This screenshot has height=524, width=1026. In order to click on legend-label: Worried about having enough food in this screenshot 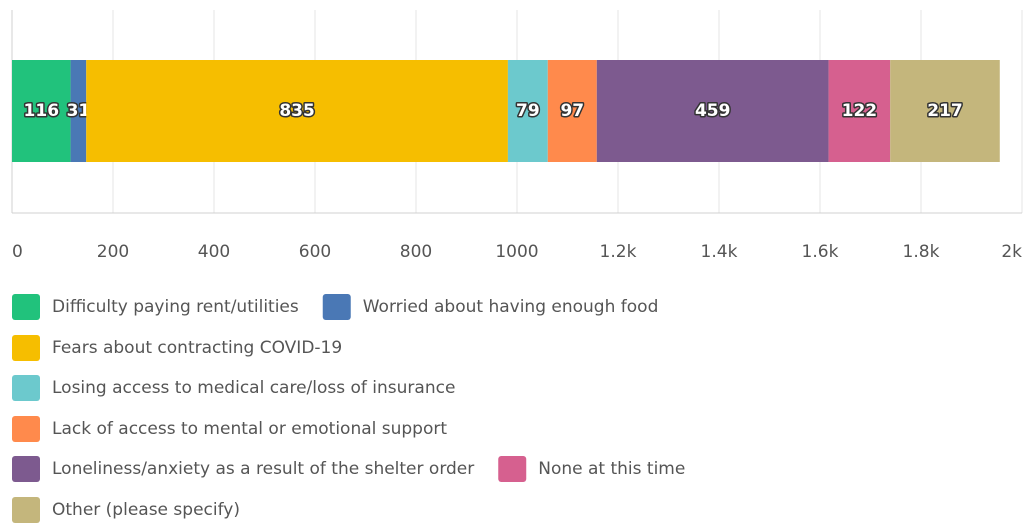, I will do `click(511, 307)`.